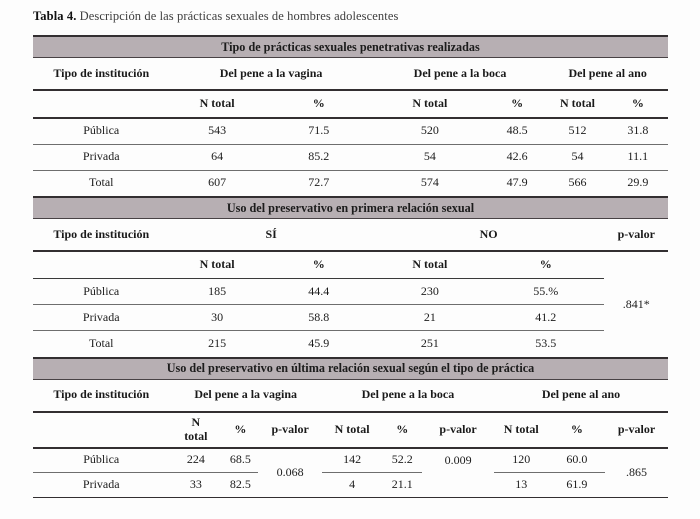  Describe the element at coordinates (350, 157) in the screenshot. I see `table-row-privada: Privada 64 85.2 54 42.6 54 11.1` at that location.